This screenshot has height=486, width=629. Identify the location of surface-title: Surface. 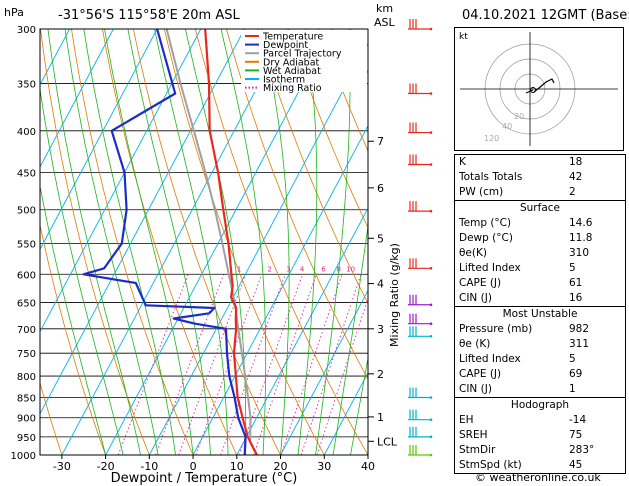
(539, 208).